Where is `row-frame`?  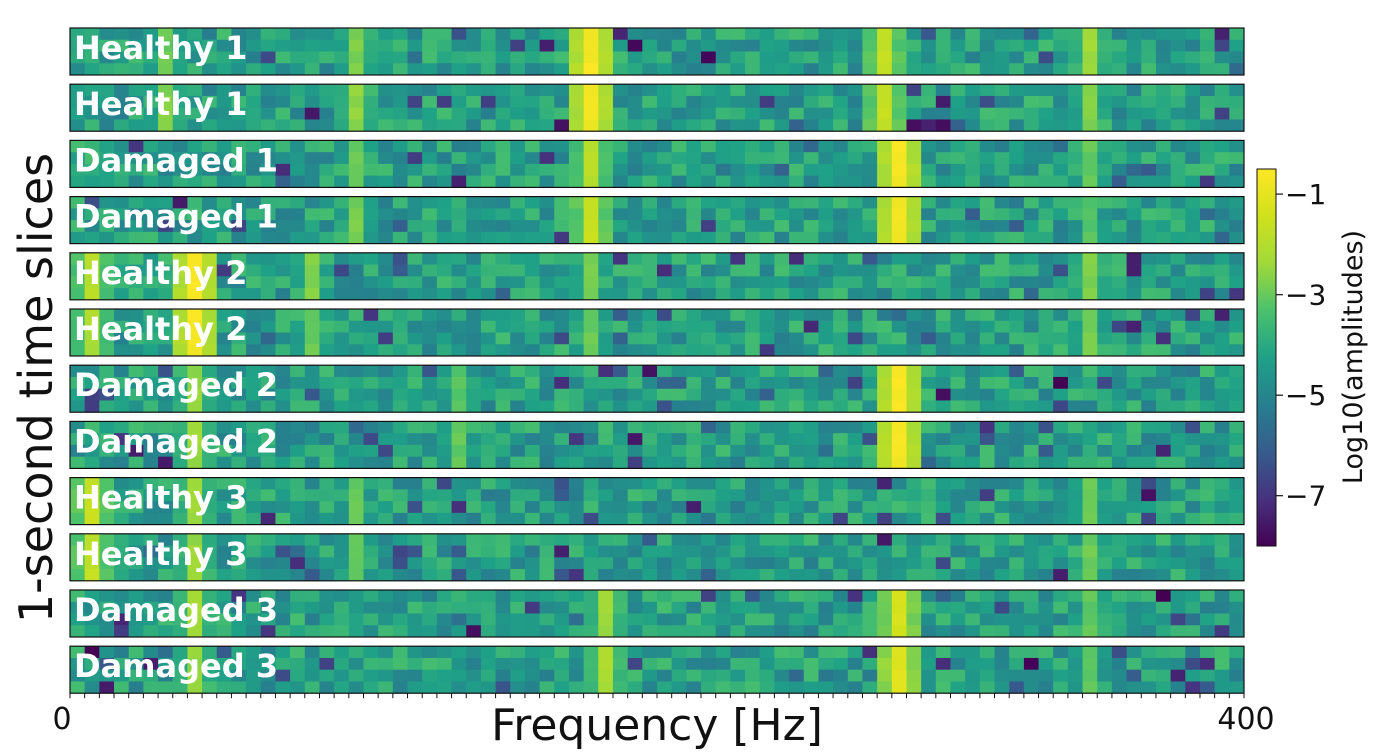
row-frame is located at coordinates (657, 163).